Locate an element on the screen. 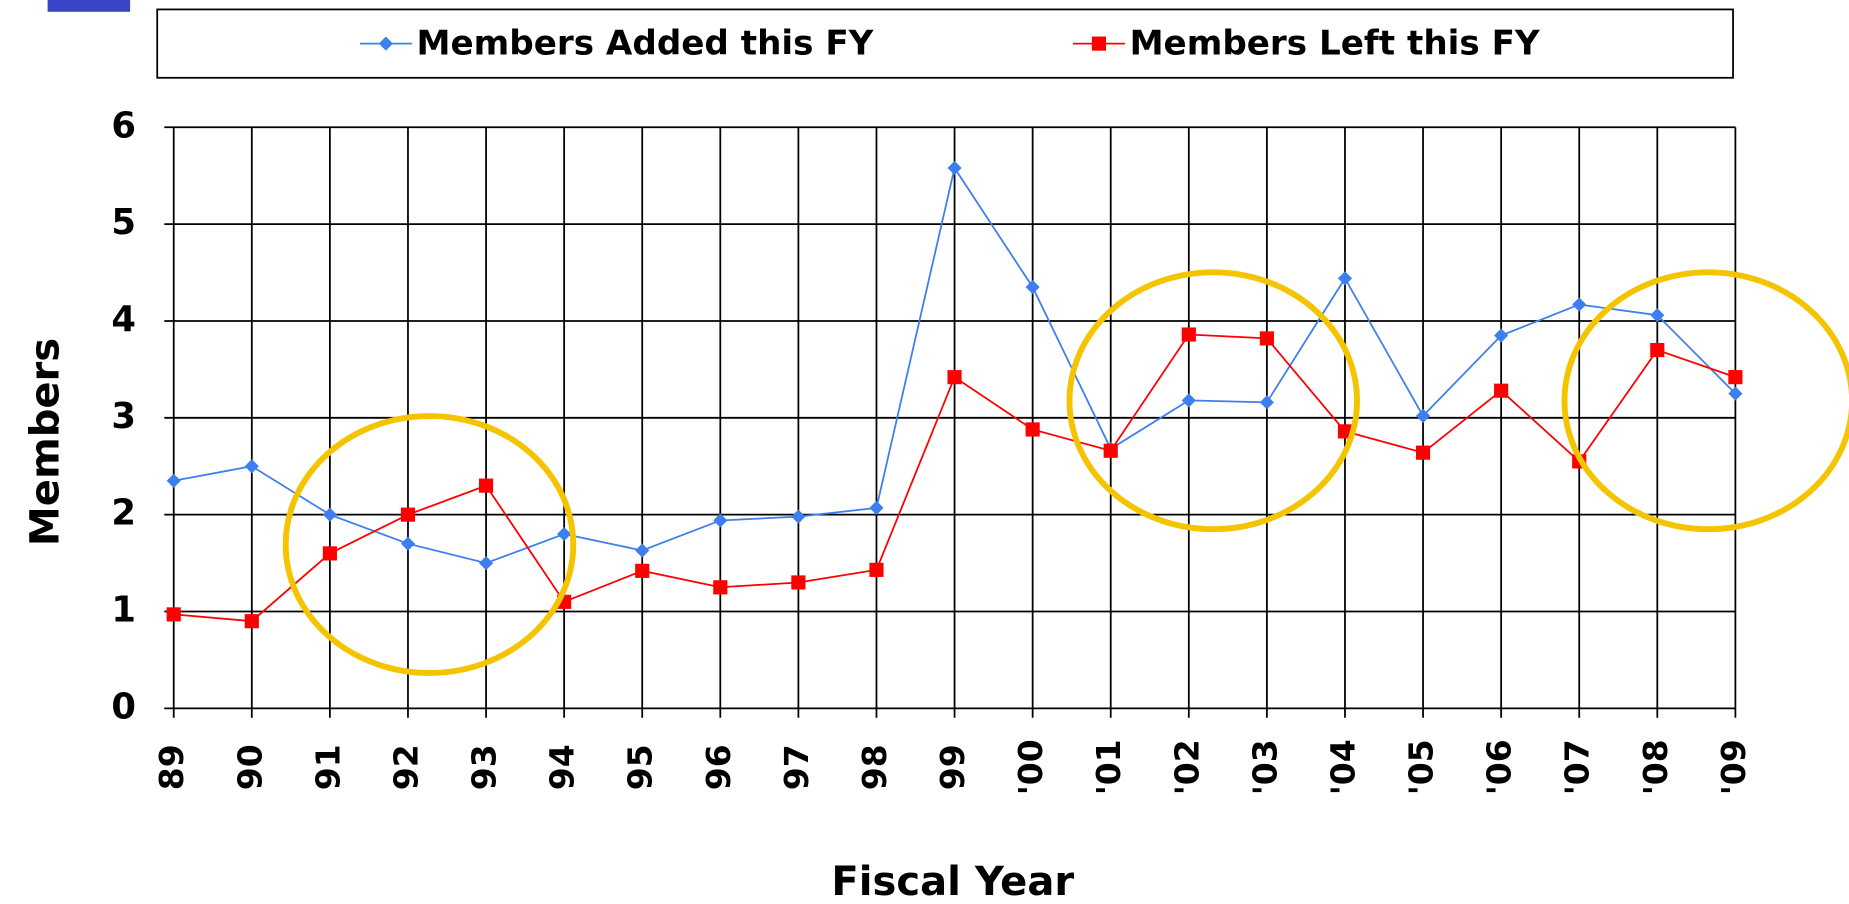 The height and width of the screenshot is (904, 1849). x-tick-label: '09 is located at coordinates (1733, 767).